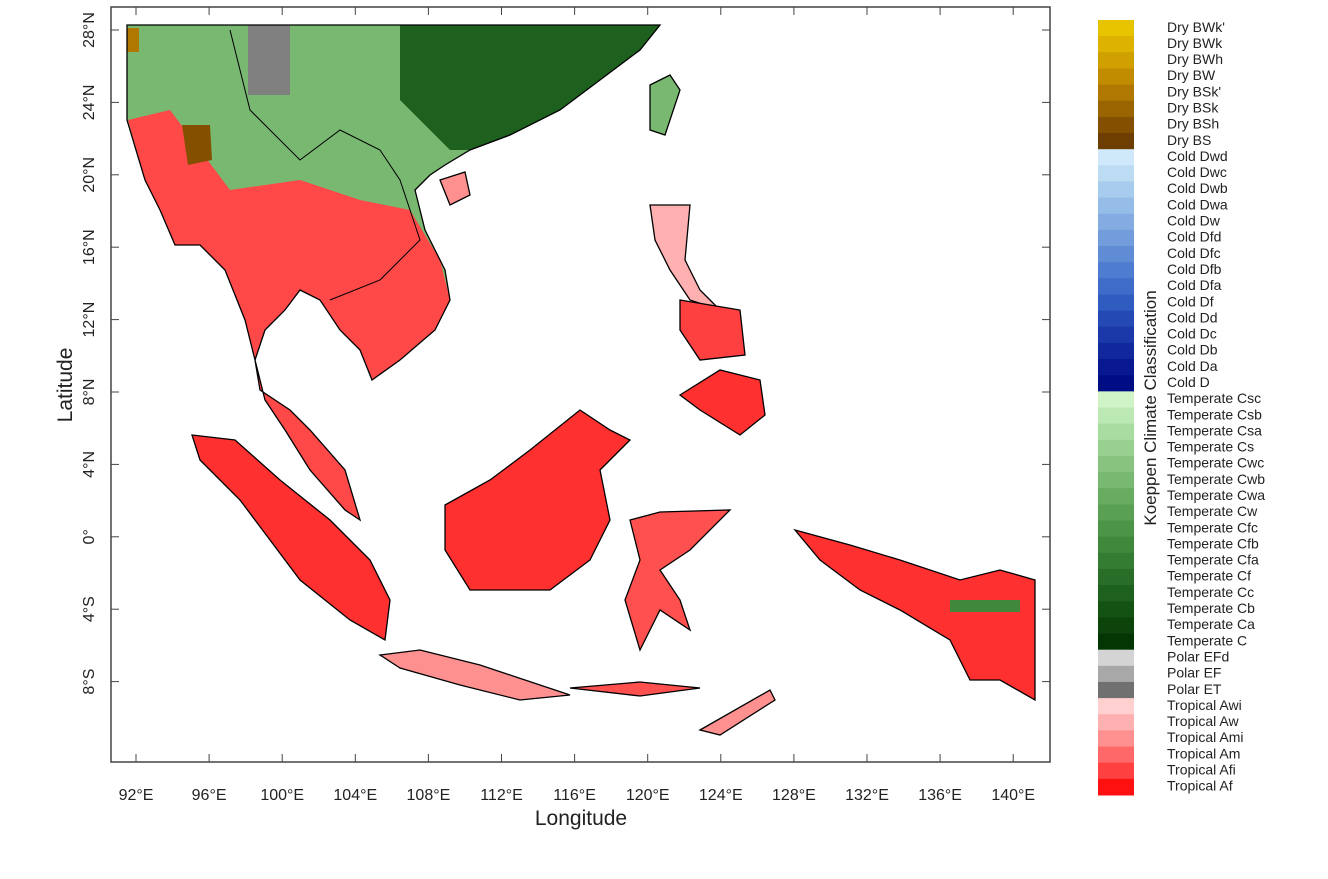 This screenshot has height=879, width=1328. Describe the element at coordinates (722, 402) in the screenshot. I see `mindanao` at that location.